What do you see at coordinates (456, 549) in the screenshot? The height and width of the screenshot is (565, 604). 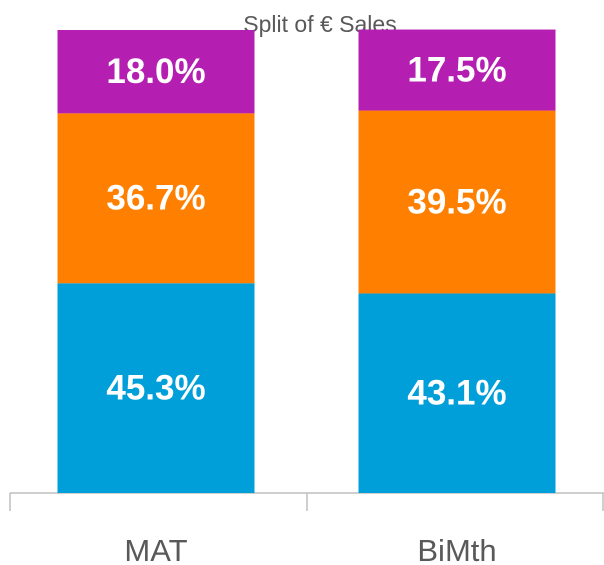 I see `x-tick-label: BiMth` at bounding box center [456, 549].